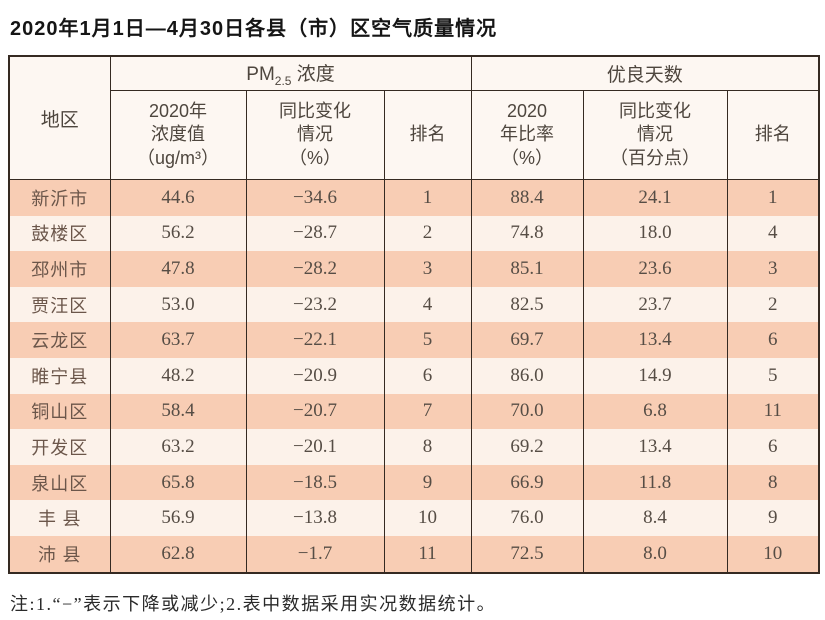 The height and width of the screenshot is (620, 825). What do you see at coordinates (414, 447) in the screenshot?
I see `table-row: 开发区 63.2 −20.1 8 69.2 13.4 6` at bounding box center [414, 447].